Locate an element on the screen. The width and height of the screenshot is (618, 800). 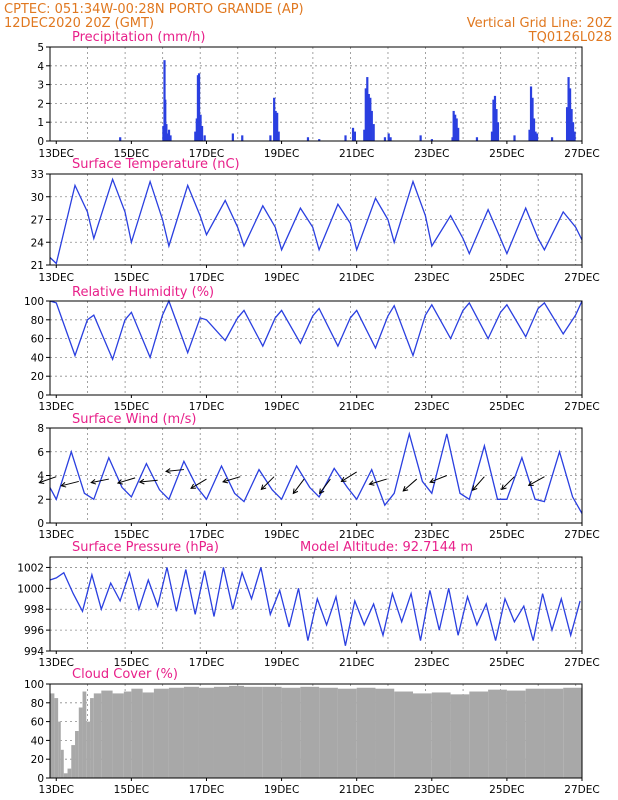
y-tick-label: 0 is located at coordinates (40, 142).